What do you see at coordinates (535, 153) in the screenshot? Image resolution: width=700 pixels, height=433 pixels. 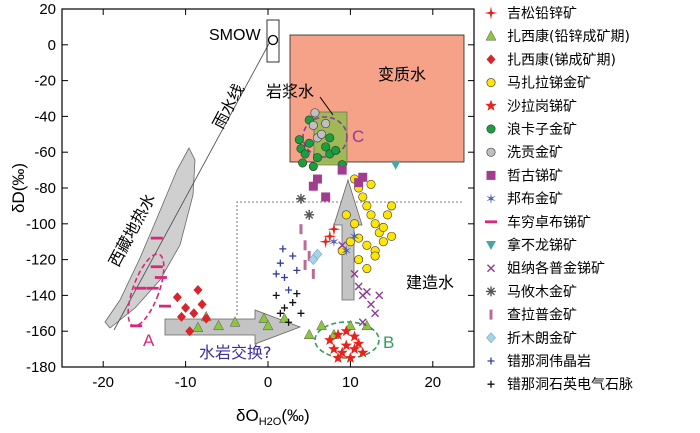 I see `legend-label: 洗贡金矿` at bounding box center [535, 153].